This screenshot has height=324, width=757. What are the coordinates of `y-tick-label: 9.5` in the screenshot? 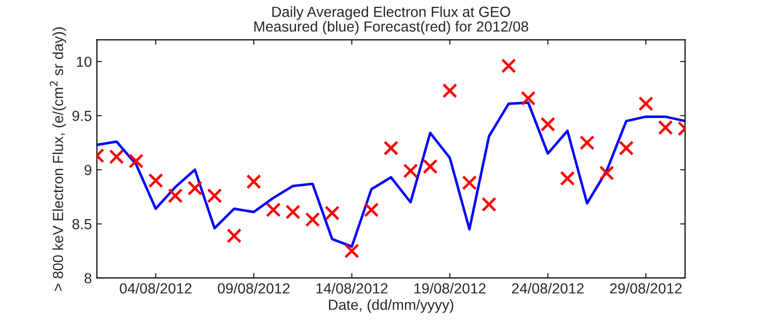 It's located at (82, 116).